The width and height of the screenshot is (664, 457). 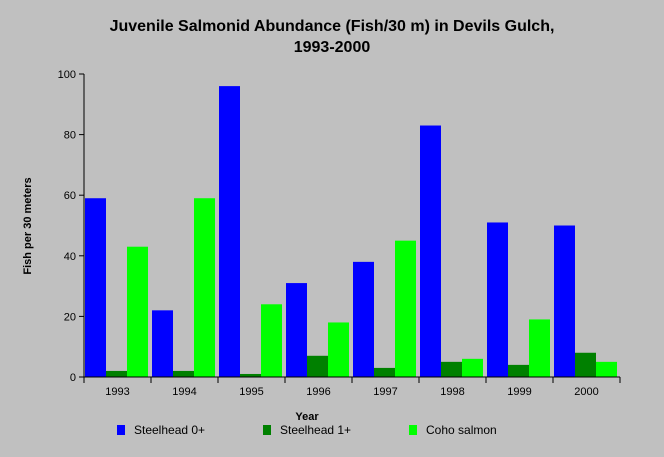 I want to click on chart-title-line-2: 1993-2000, so click(x=332, y=47).